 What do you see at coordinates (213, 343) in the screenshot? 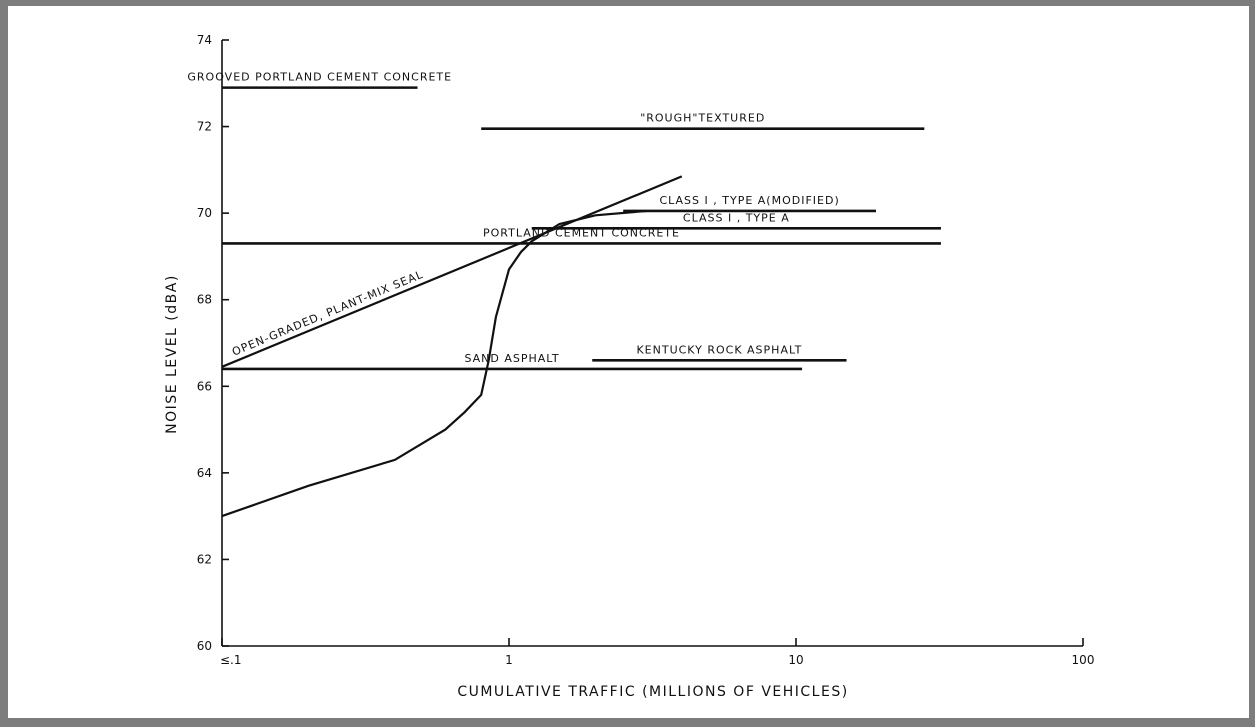
I see `y-ticks: 60 62 64 66 68 70 72 74` at bounding box center [213, 343].